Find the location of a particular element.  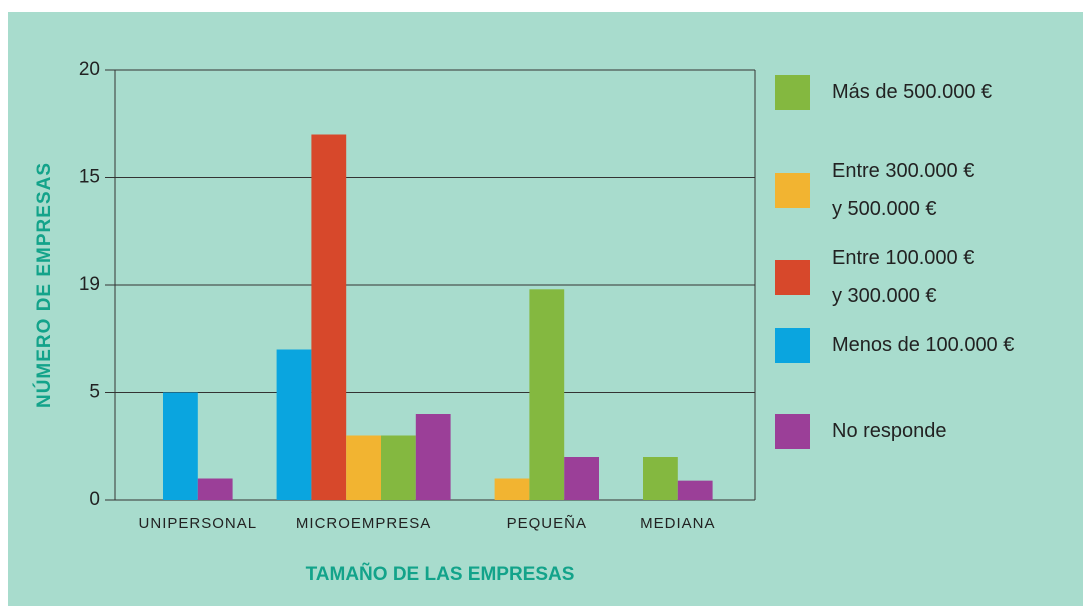

x-axis-title: TAMAÑO DE LAS EMPRESAS is located at coordinates (440, 574).